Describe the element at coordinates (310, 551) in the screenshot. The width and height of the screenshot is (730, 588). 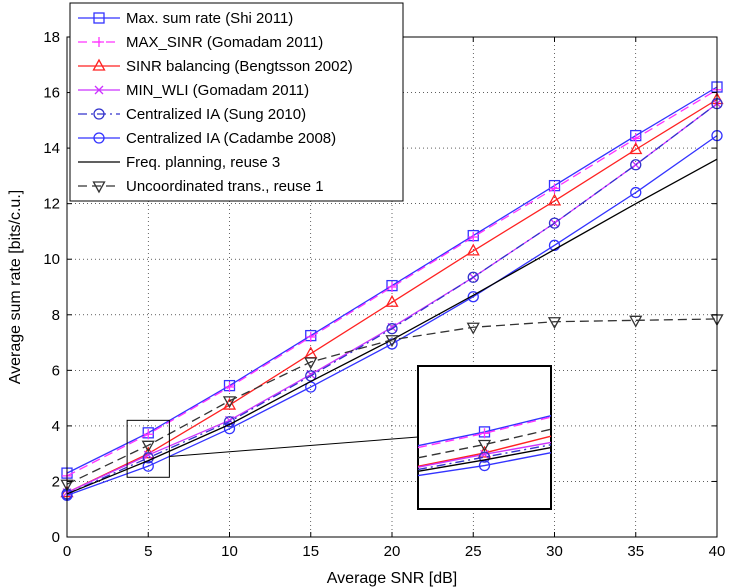
I see `x-tick-label: 15` at that location.